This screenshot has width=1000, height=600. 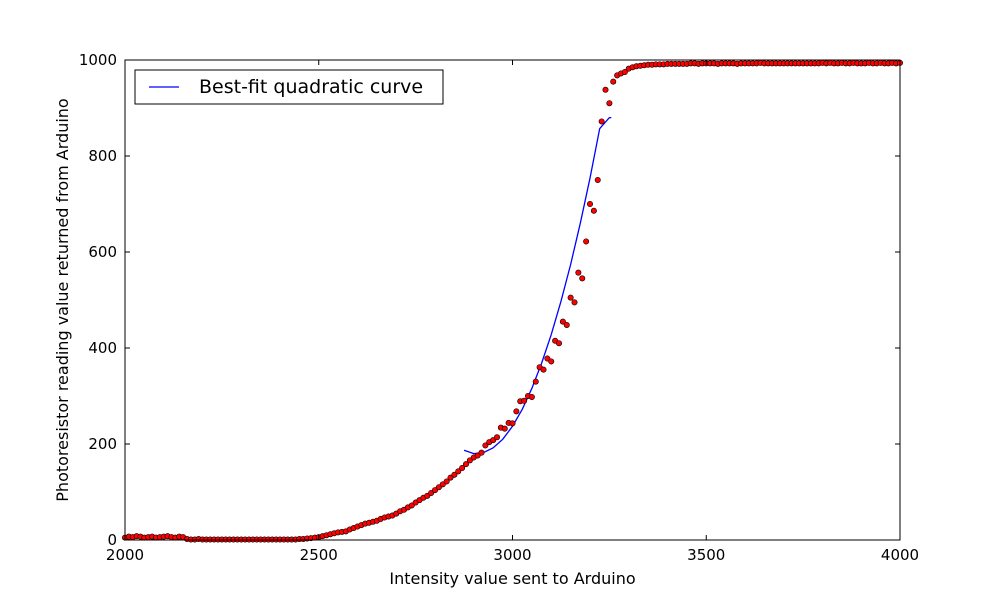 What do you see at coordinates (102, 156) in the screenshot?
I see `y-tick-label: 800` at bounding box center [102, 156].